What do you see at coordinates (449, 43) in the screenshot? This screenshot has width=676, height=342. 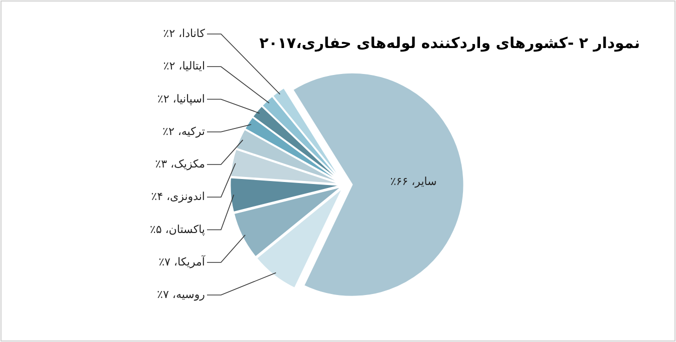 I see `chart-title: نمودار ۲ -کشورهای واردکننده لوله‌های حفاری،۲۰۱۷` at bounding box center [449, 43].